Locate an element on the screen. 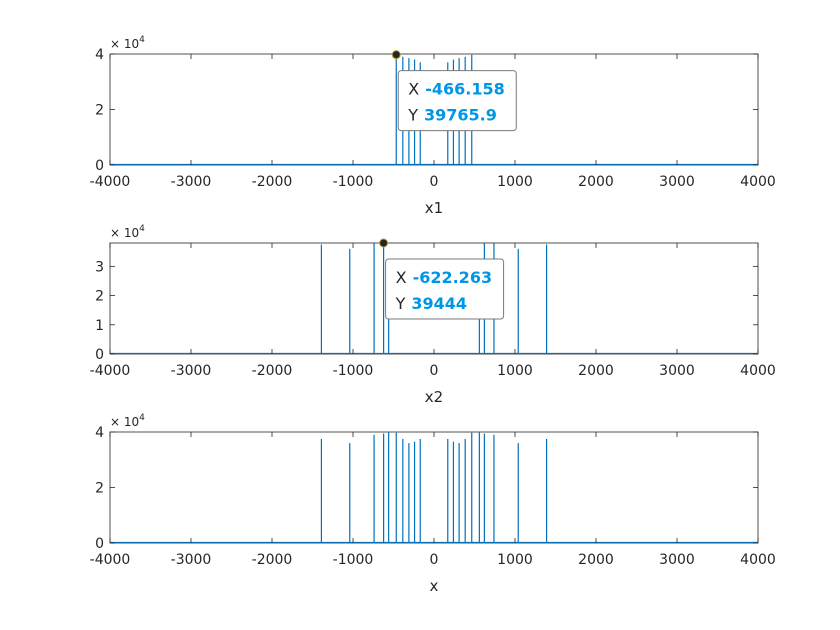  plot-area is located at coordinates (434, 487).